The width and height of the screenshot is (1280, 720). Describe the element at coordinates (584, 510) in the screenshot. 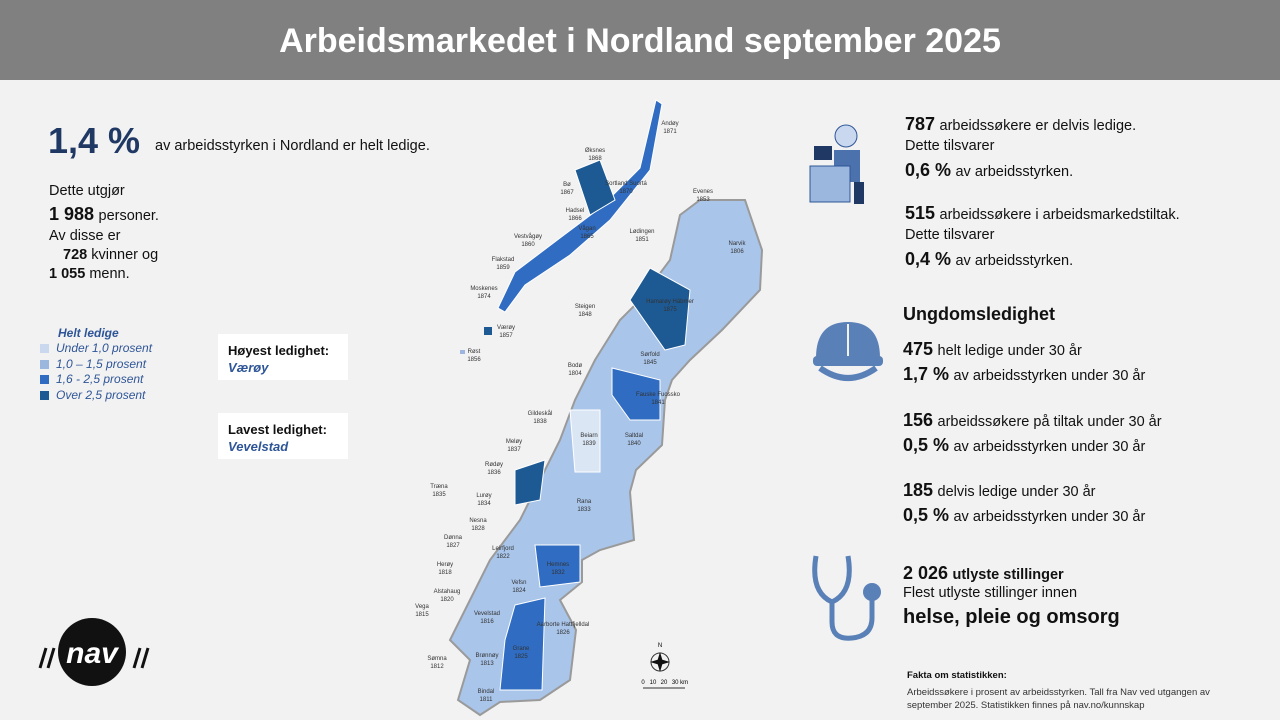

I see `municipality-code: 1833` at that location.